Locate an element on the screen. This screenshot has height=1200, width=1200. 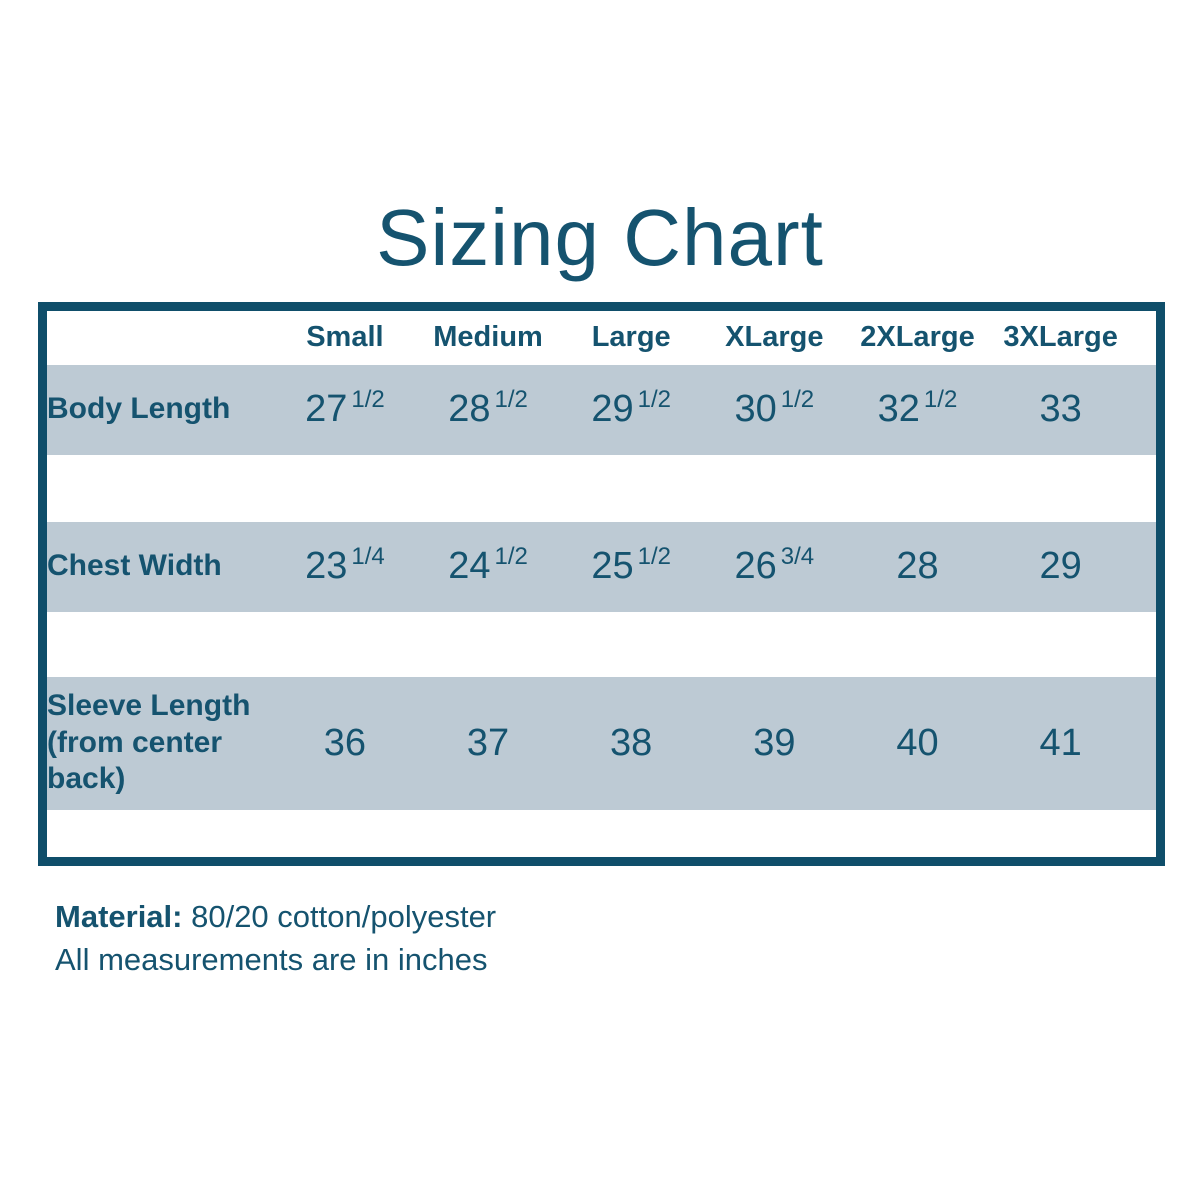
col-header-small: Small is located at coordinates (345, 337).